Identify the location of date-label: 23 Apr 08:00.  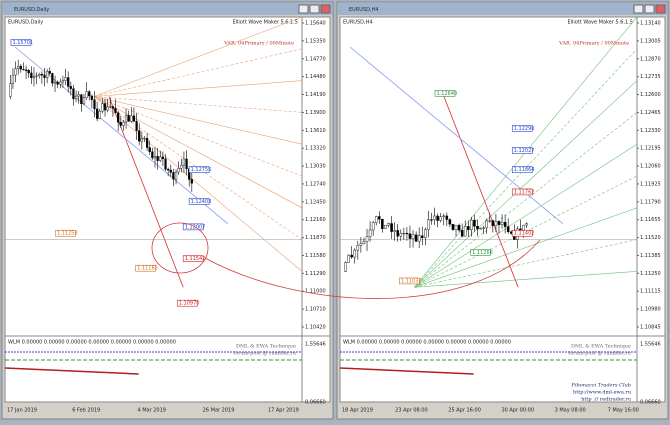
(411, 411).